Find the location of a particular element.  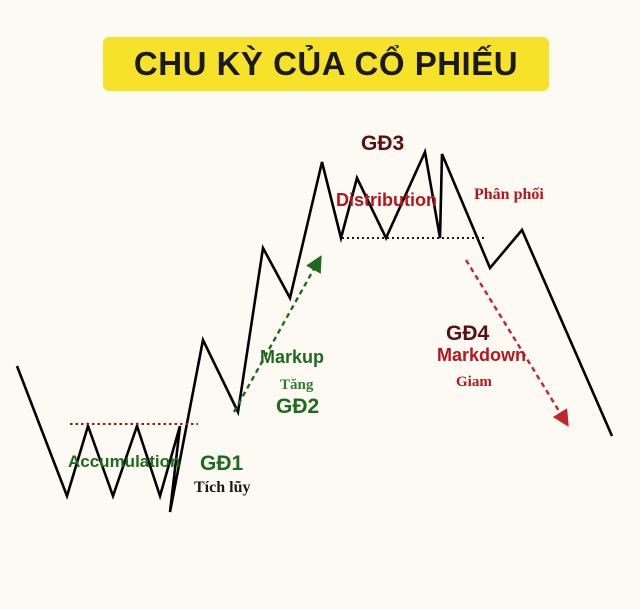

markdown-label: Markdown is located at coordinates (482, 355).